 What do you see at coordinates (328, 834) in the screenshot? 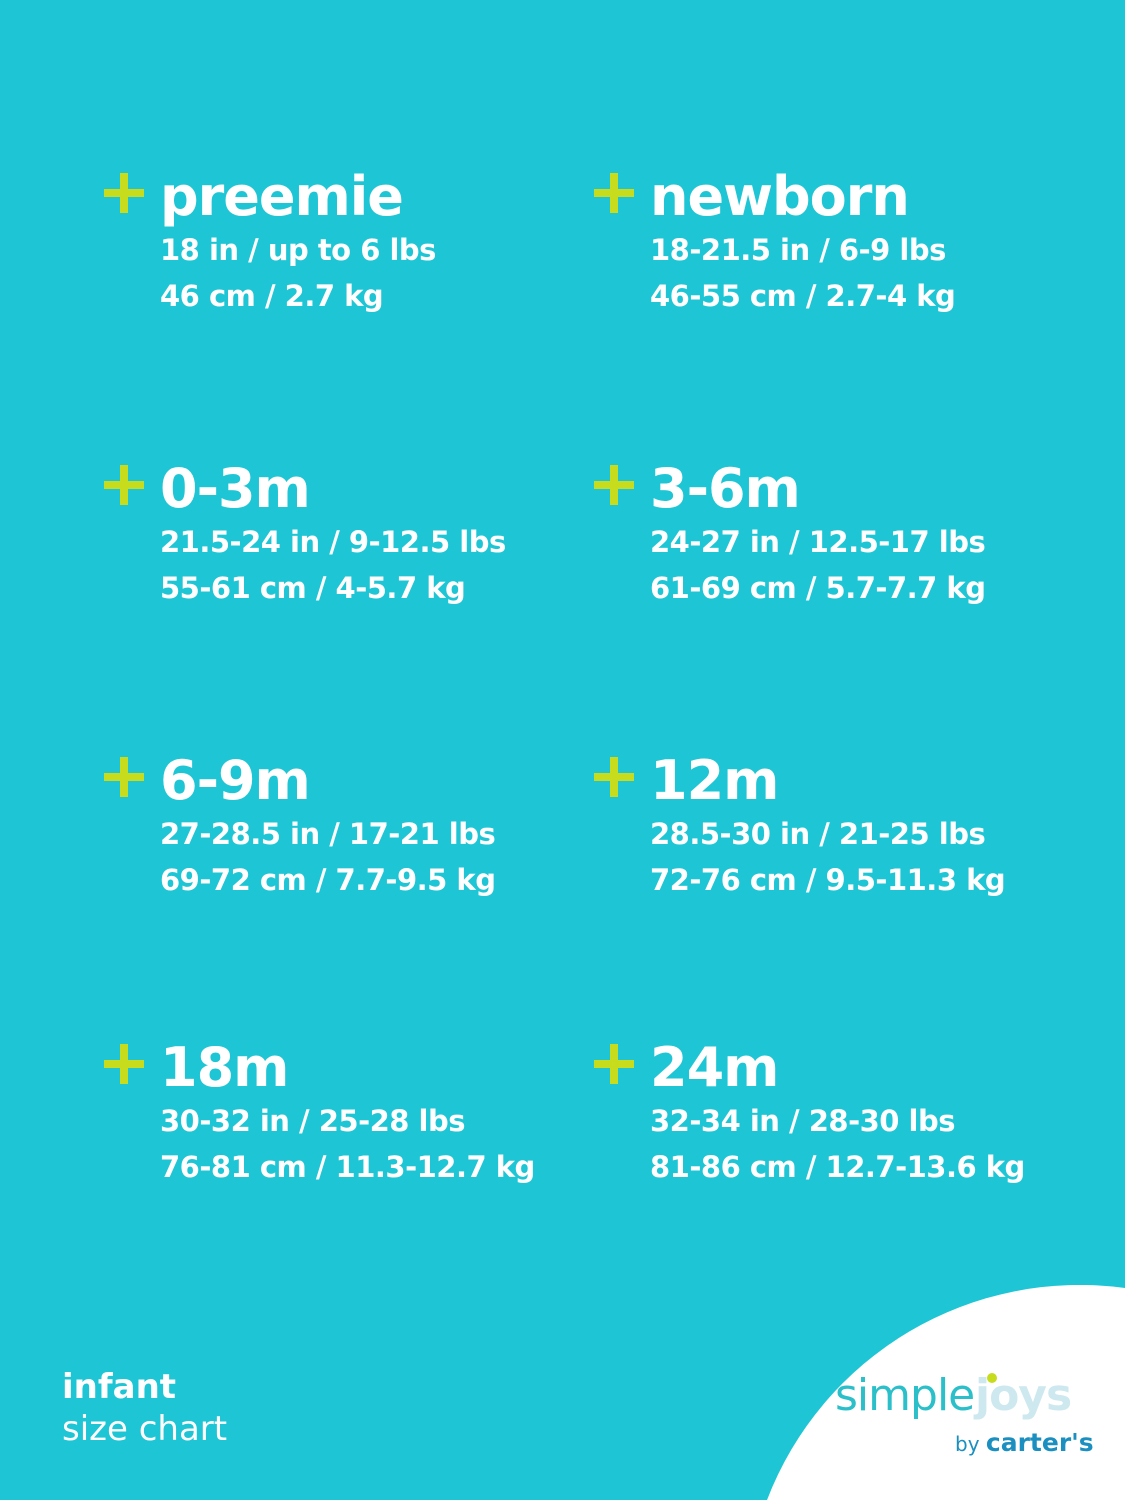
I see `size-imperial: 27-28.5 in / 17-21 lbs` at bounding box center [328, 834].